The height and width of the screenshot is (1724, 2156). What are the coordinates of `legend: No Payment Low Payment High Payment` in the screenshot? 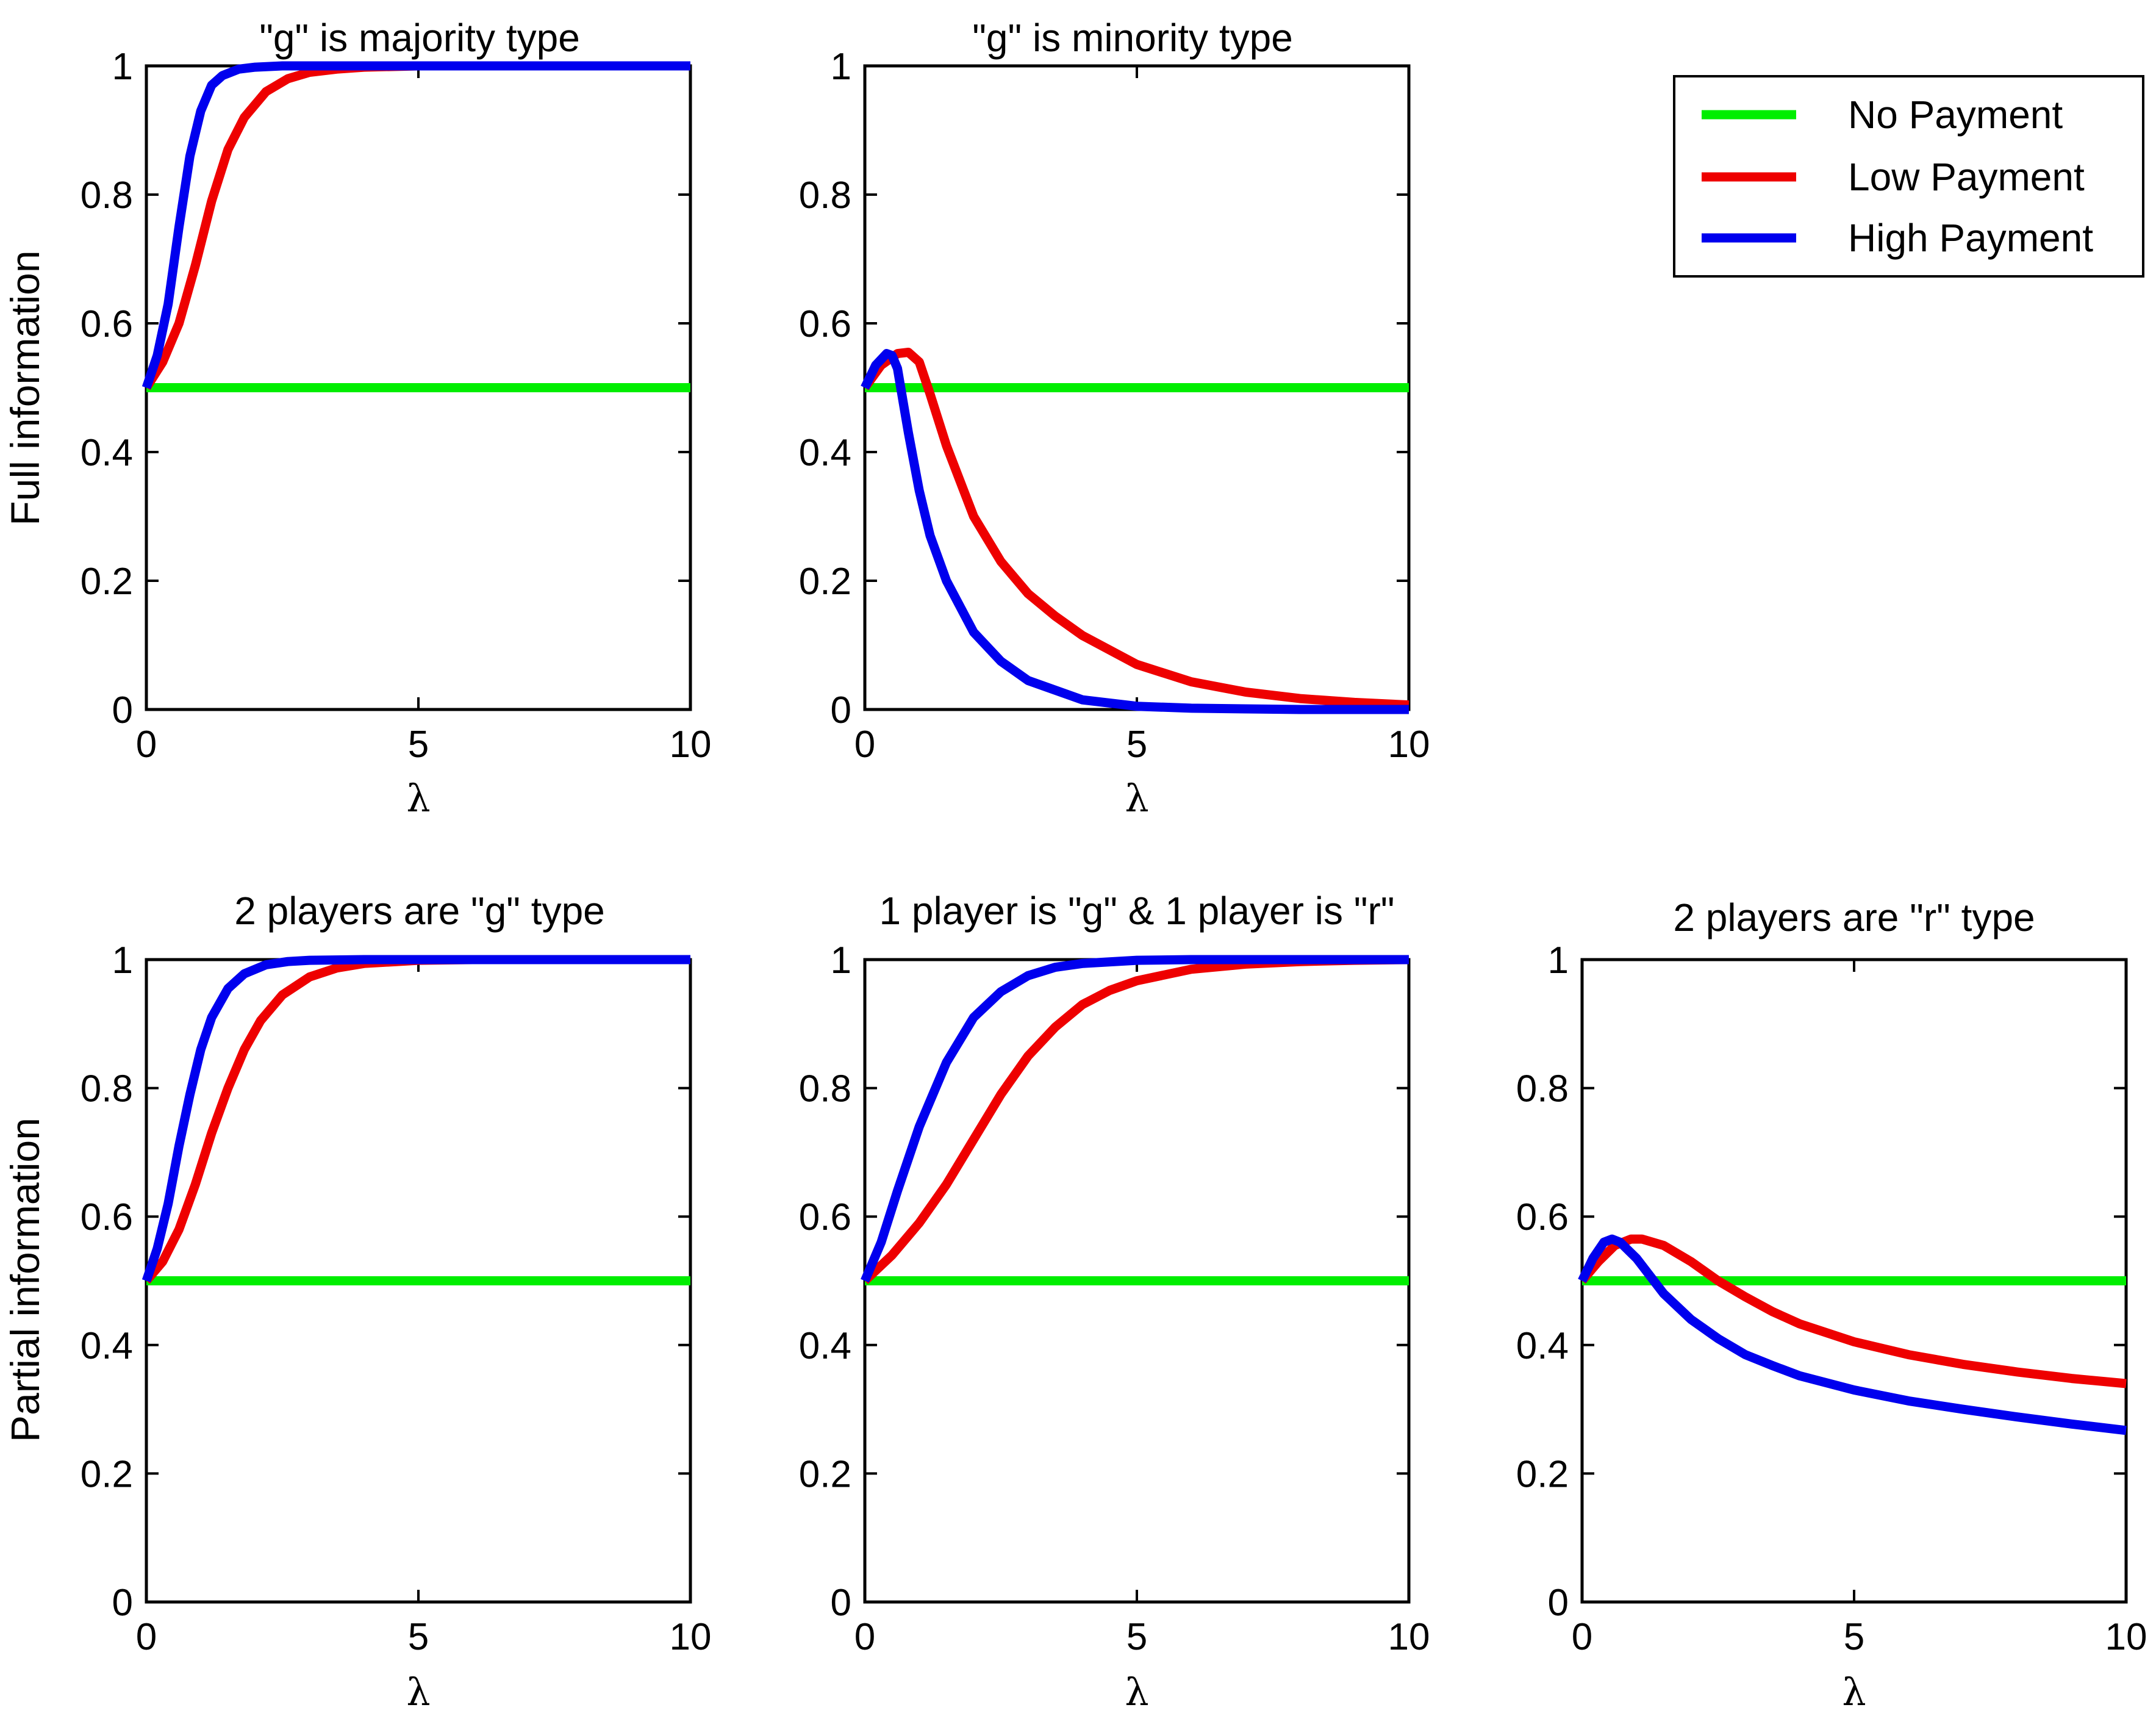 It's located at (1908, 176).